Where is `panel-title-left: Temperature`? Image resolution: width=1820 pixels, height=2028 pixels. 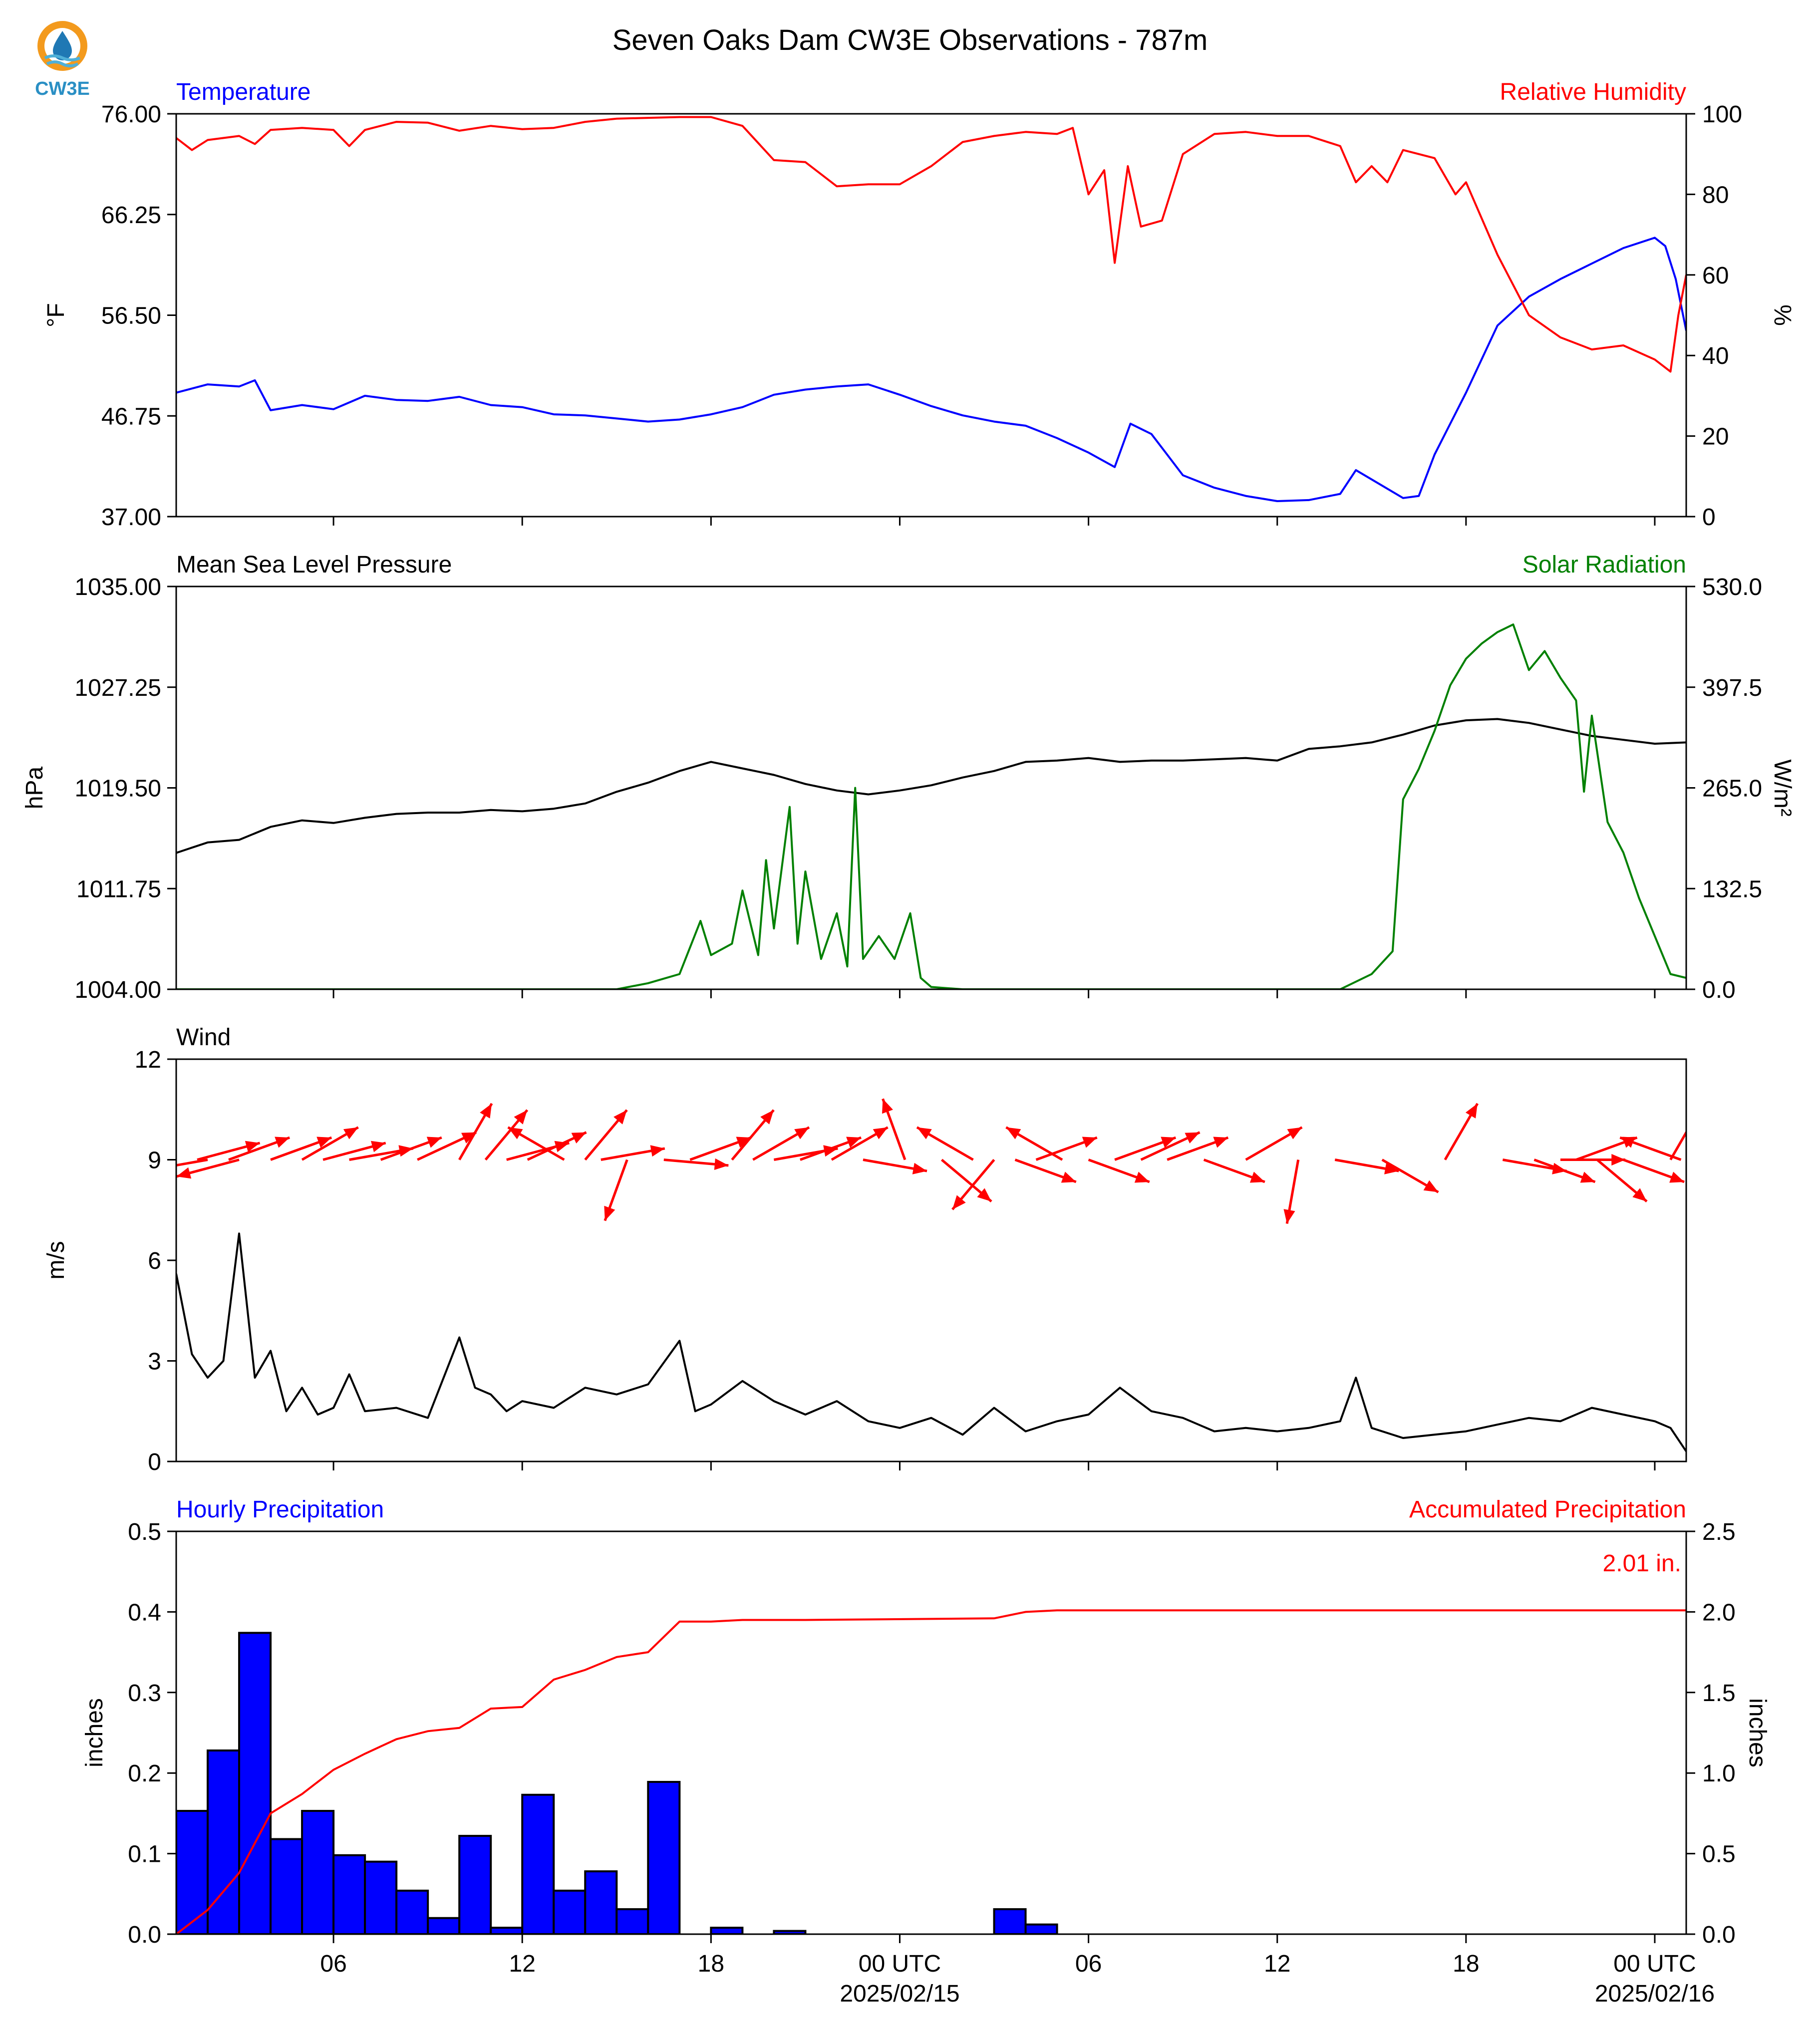 panel-title-left: Temperature is located at coordinates (243, 92).